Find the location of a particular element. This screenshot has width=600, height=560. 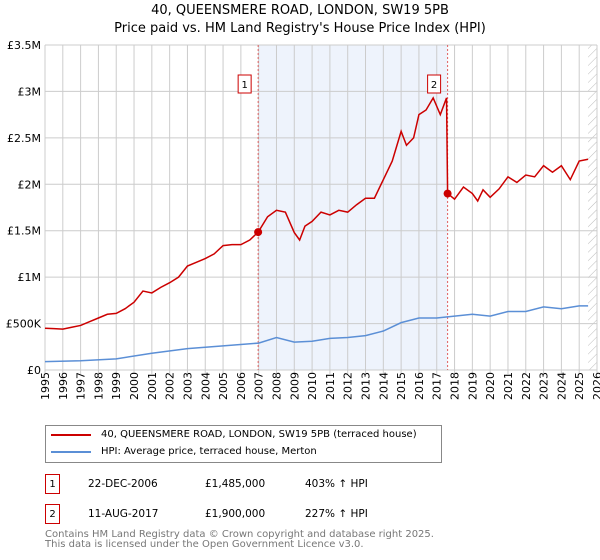

x-tick-label: 2023 is located at coordinates (544, 386).